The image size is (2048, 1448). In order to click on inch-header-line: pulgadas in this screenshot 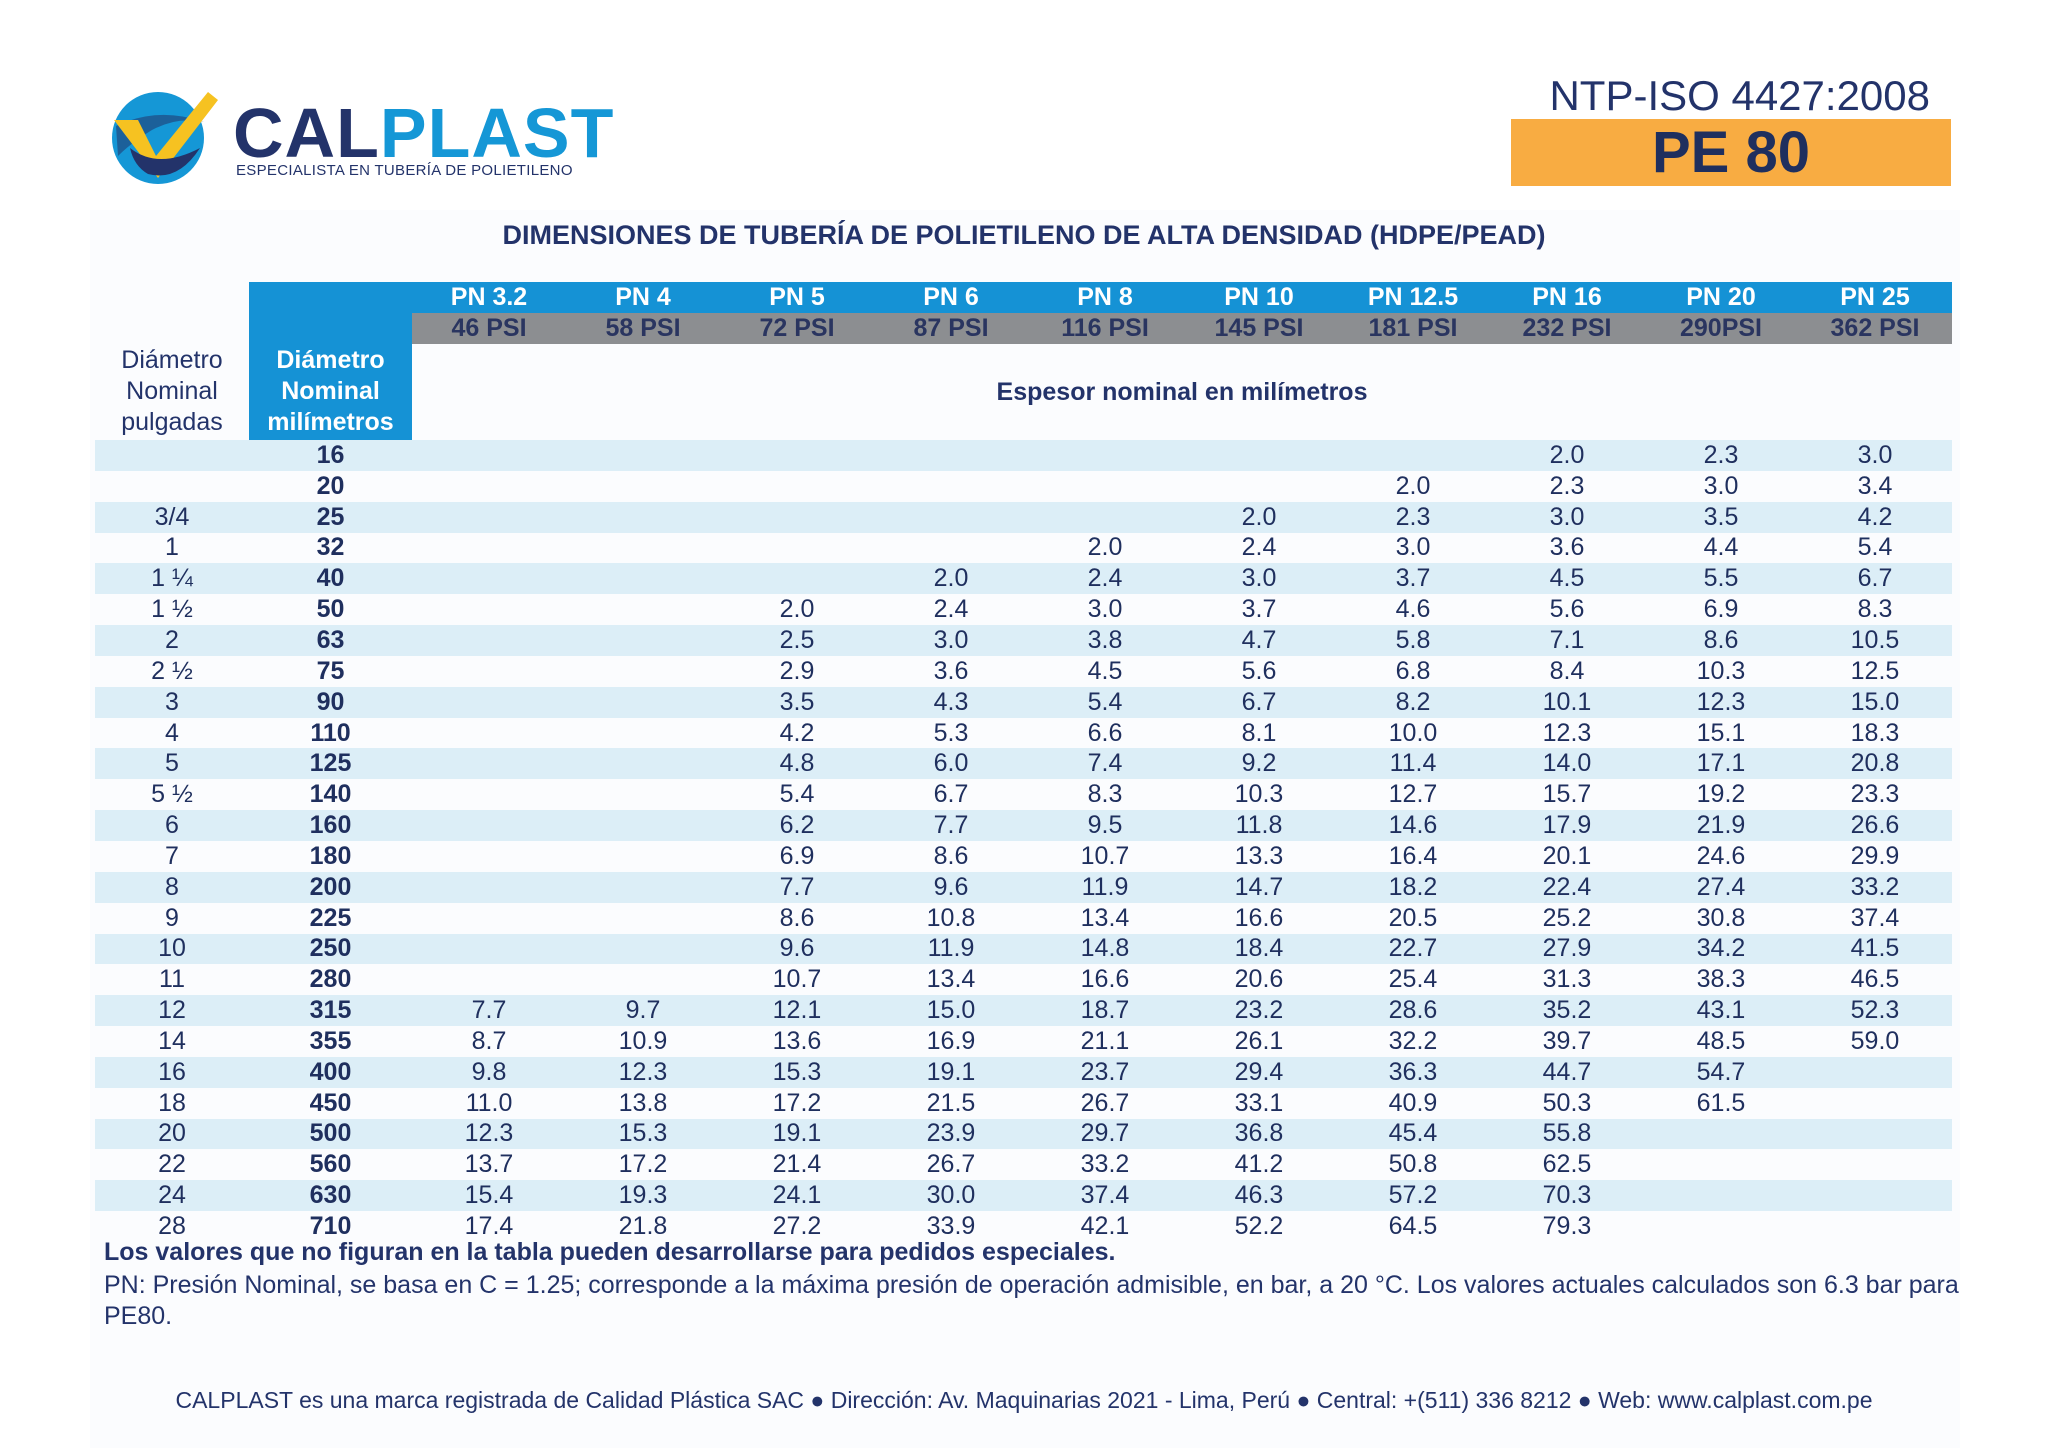, I will do `click(172, 422)`.